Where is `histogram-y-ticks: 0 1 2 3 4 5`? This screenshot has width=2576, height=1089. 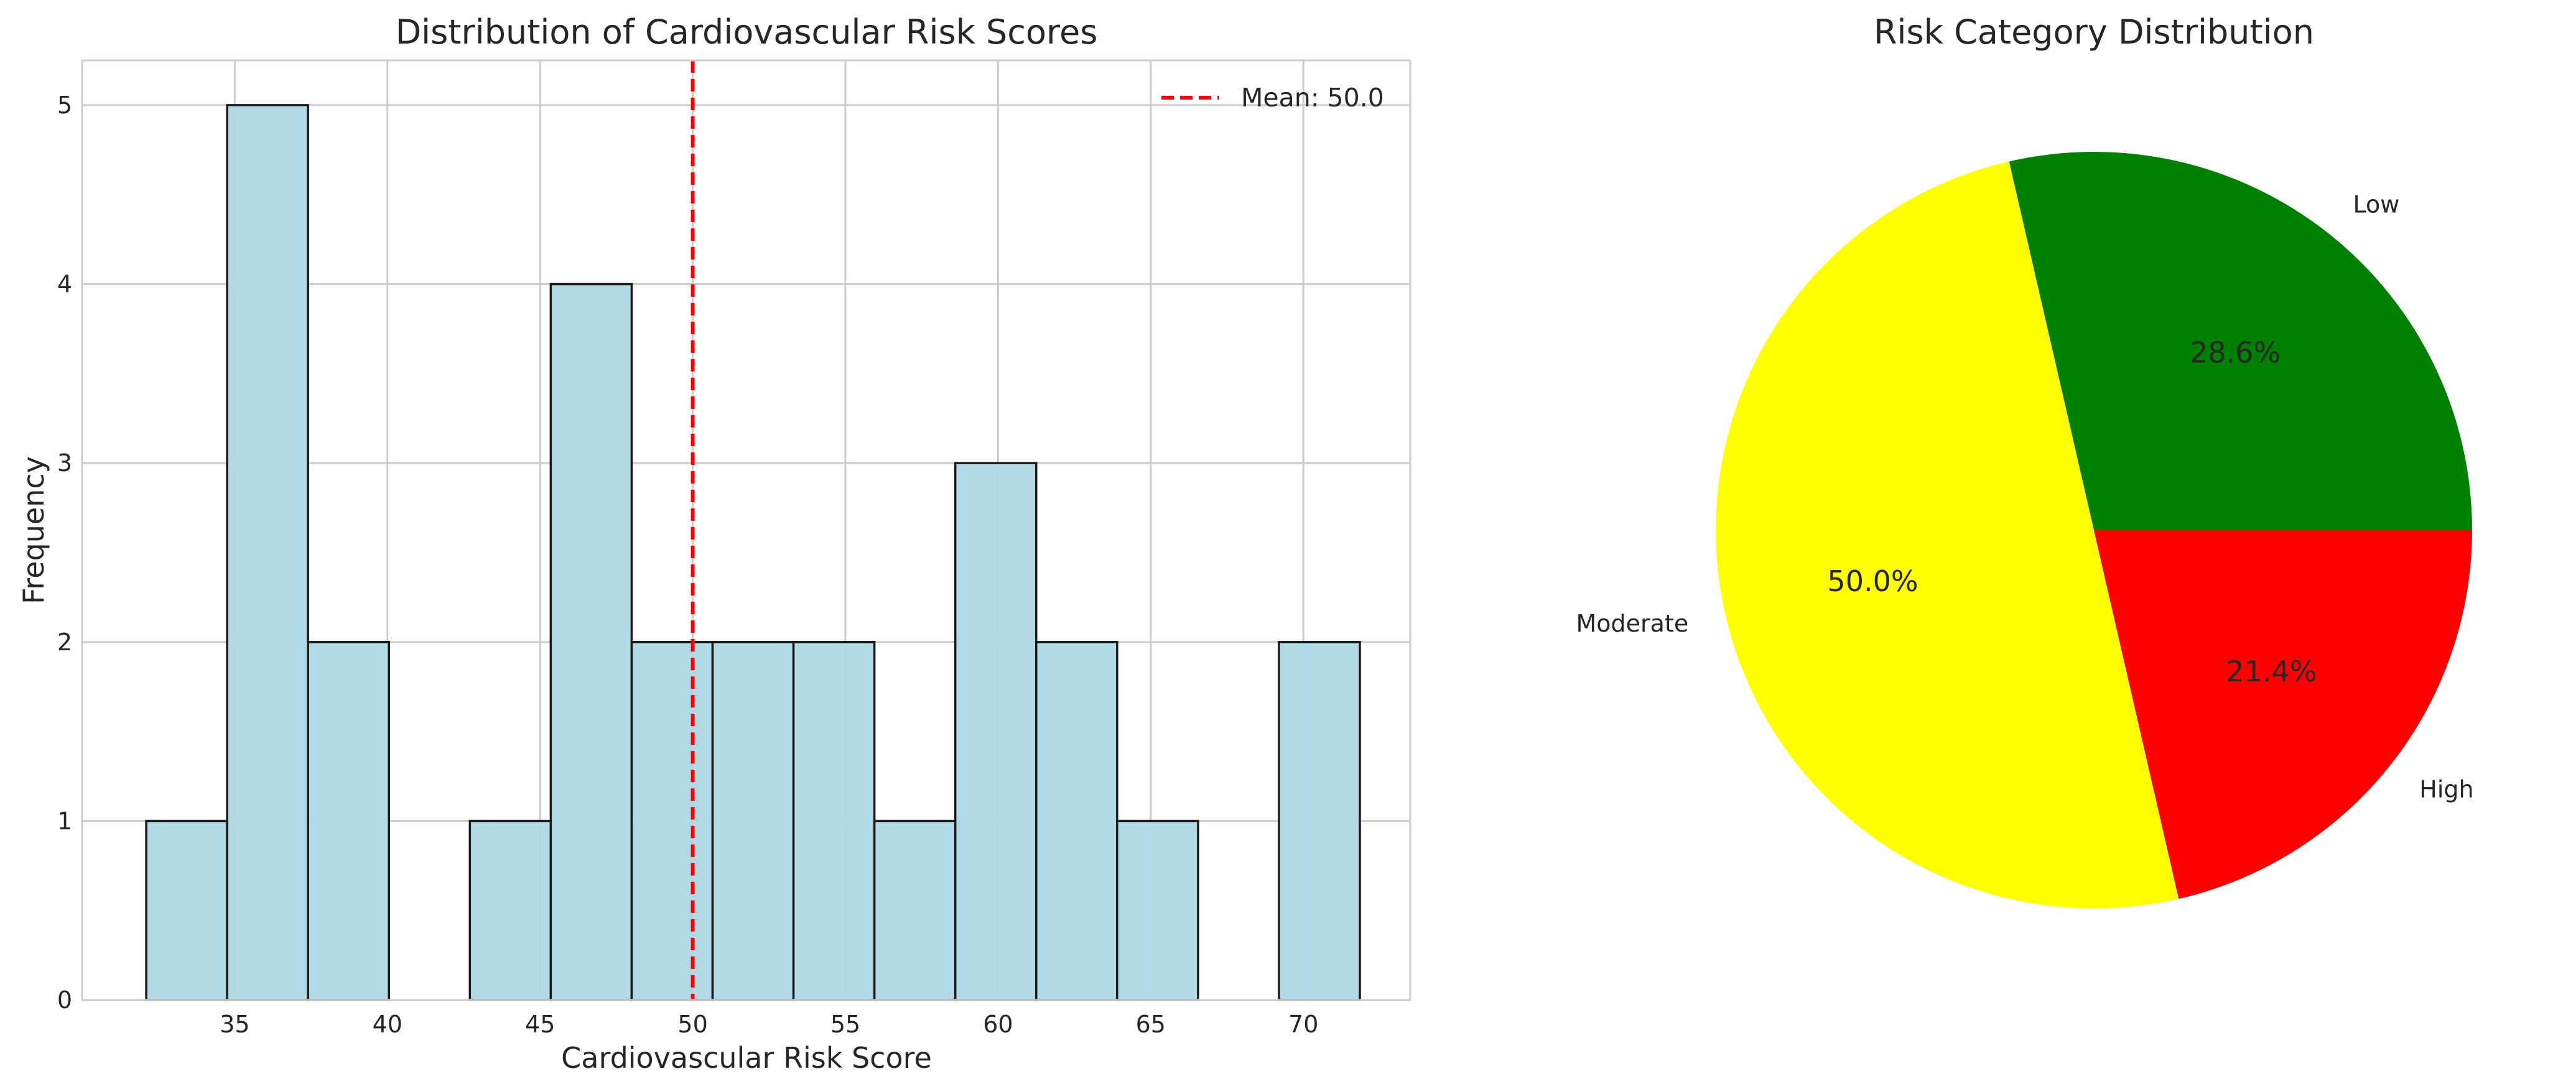
histogram-y-ticks: 0 1 2 3 4 5 is located at coordinates (64, 552).